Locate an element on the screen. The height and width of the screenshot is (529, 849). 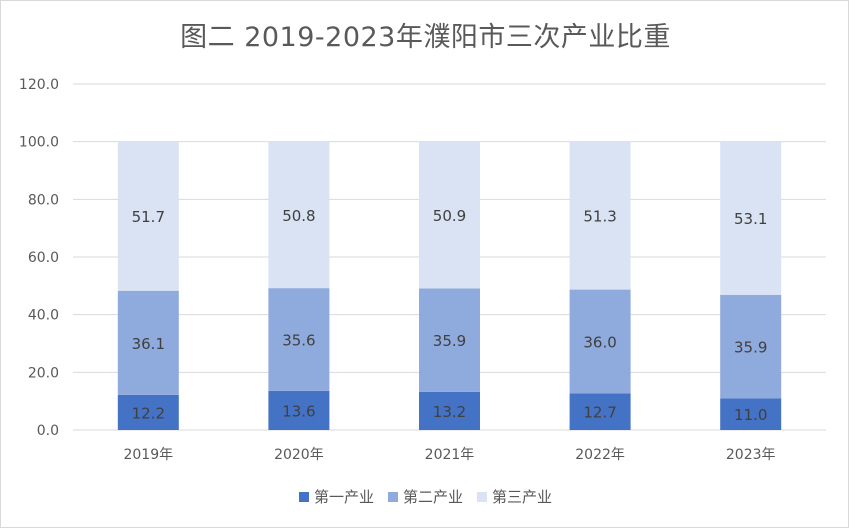
y-tick-label: 0.0 is located at coordinates (48, 431).